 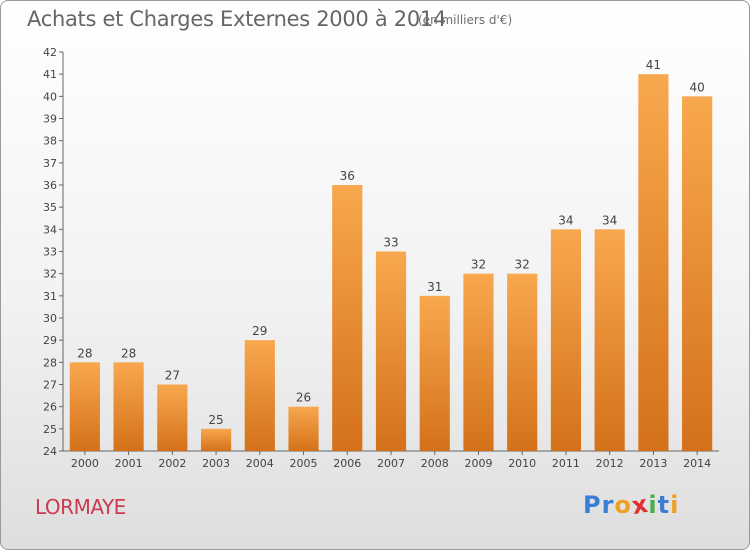 What do you see at coordinates (50, 252) in the screenshot?
I see `y-tick-label: 33` at bounding box center [50, 252].